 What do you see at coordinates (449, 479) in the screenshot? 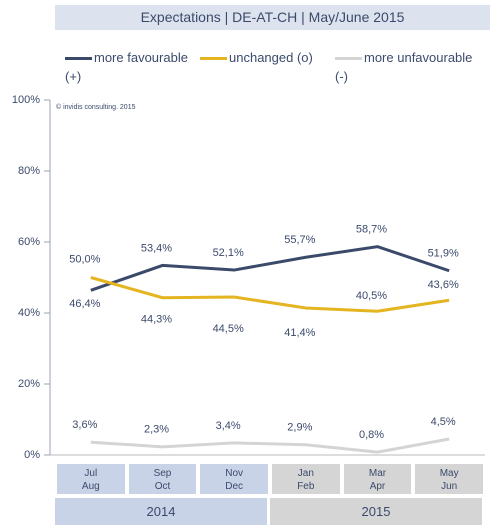
I see `x-tick-label: May Jun` at bounding box center [449, 479].